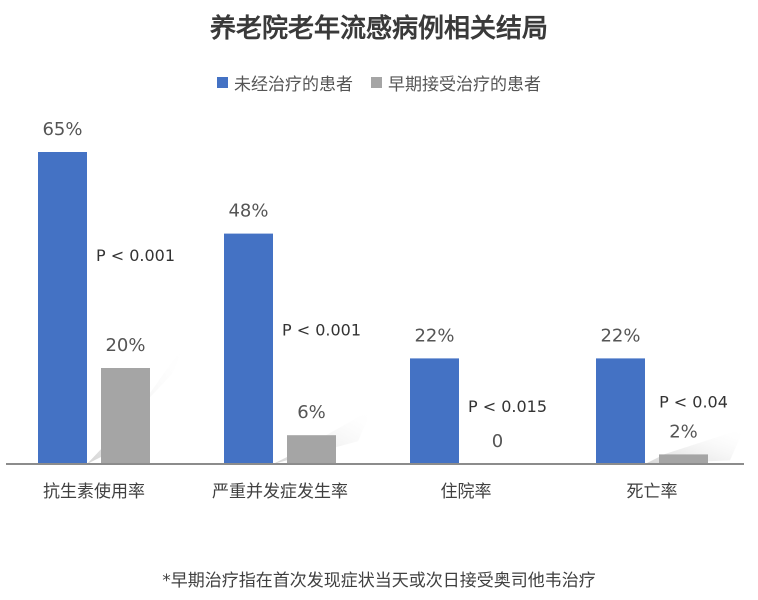  Describe the element at coordinates (280, 492) in the screenshot. I see `category-label-1: 严重并发症发生率` at that location.